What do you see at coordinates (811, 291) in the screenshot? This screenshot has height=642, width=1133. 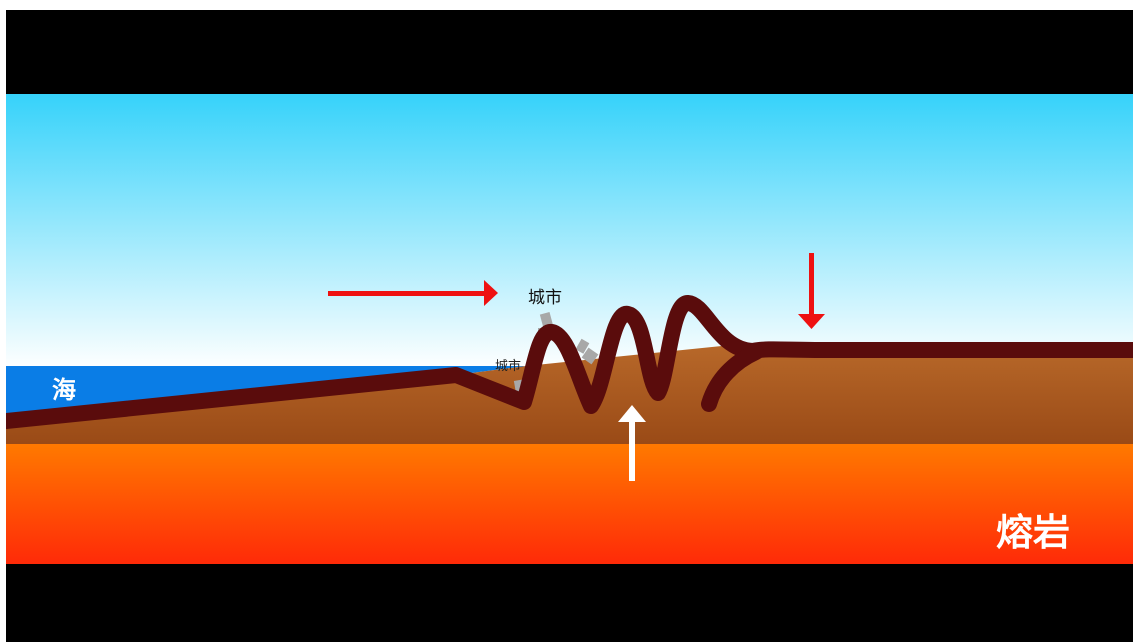 I see `subsidence-arrow` at bounding box center [811, 291].